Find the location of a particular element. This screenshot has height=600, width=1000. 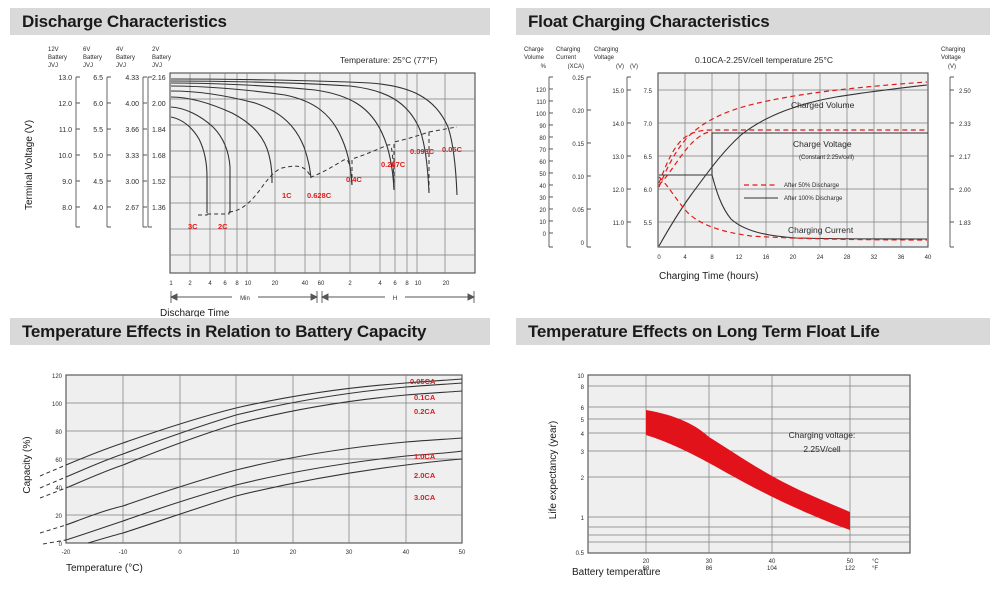

fx-t1: 4 is located at coordinates (685, 258).